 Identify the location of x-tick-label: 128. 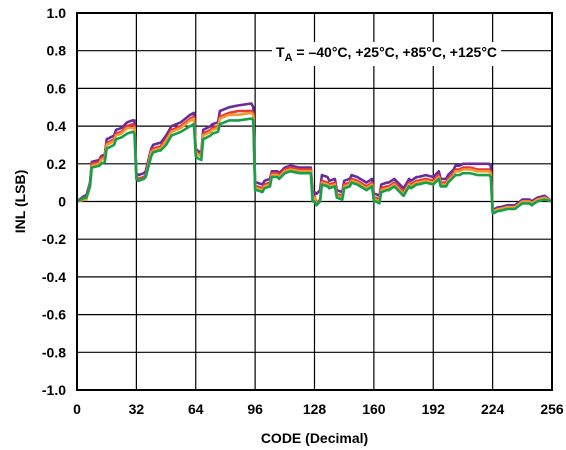
(315, 409).